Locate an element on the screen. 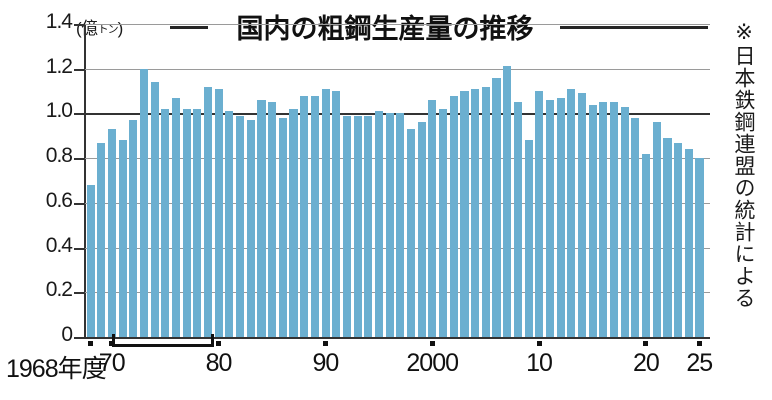 The width and height of the screenshot is (772, 400). x-axis-bracket is located at coordinates (162, 340).